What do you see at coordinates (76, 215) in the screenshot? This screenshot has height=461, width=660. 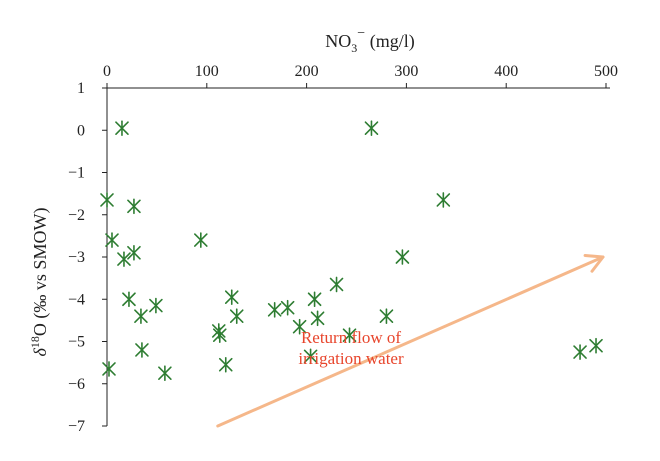 I see `y-tick-label: −2` at bounding box center [76, 215].